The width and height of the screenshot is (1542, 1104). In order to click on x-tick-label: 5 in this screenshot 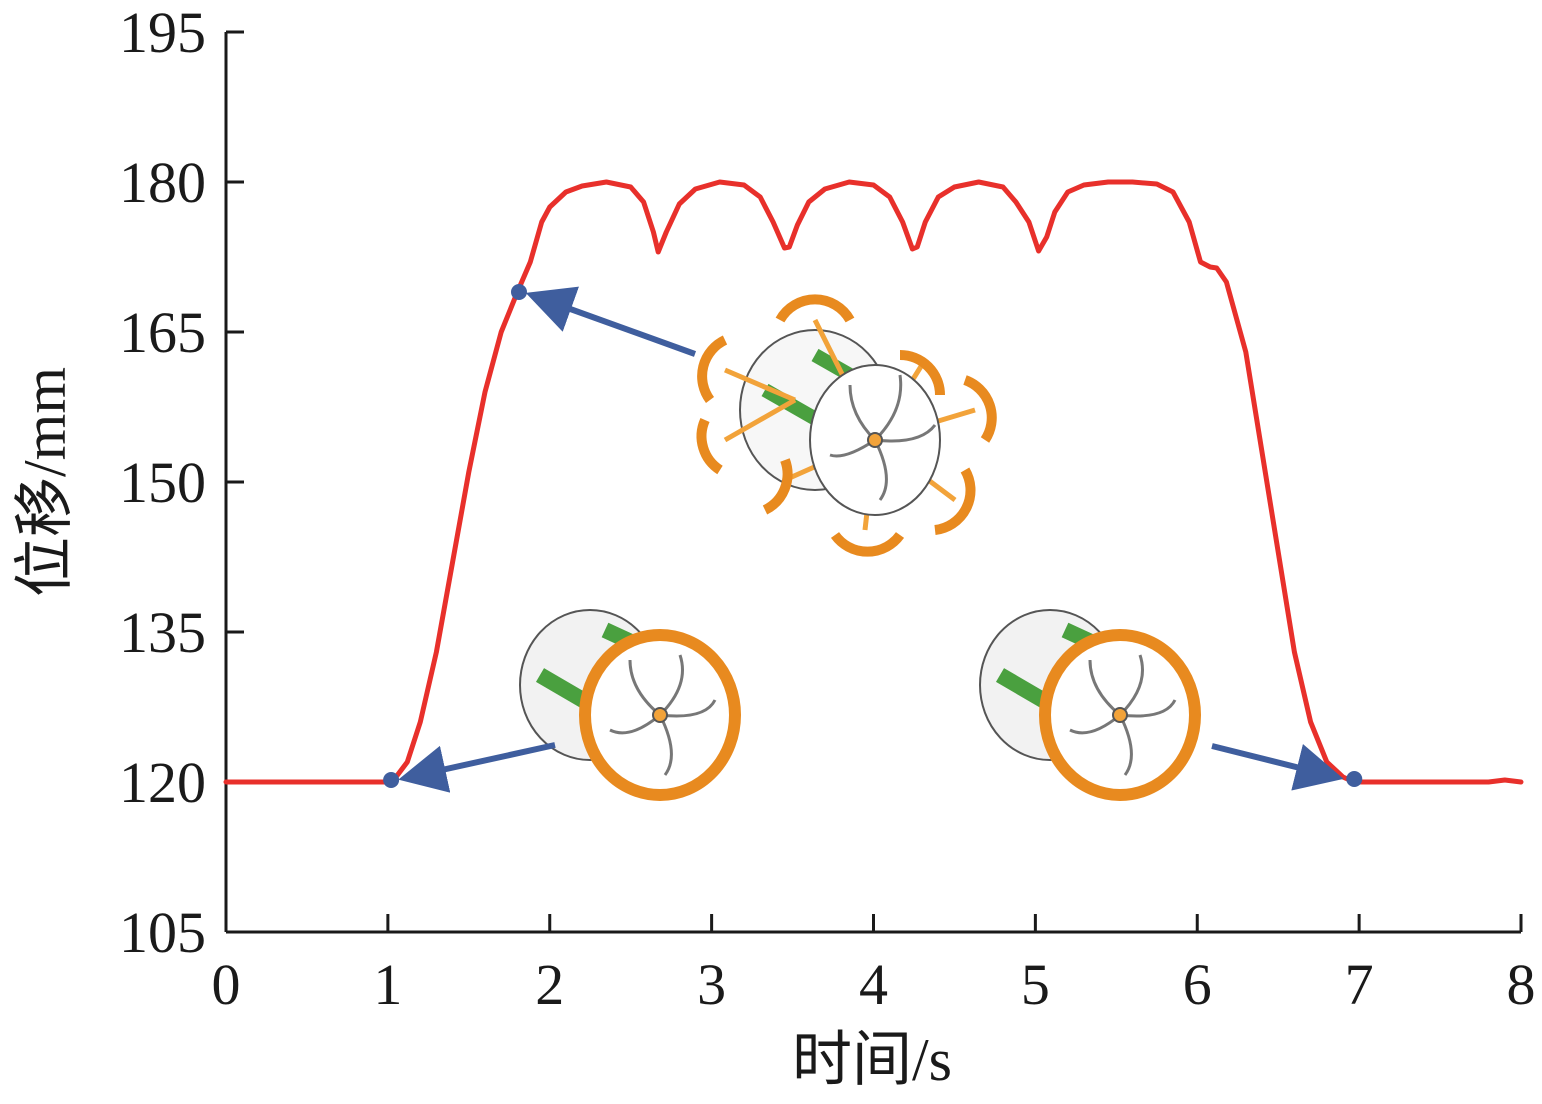, I will do `click(1035, 984)`.